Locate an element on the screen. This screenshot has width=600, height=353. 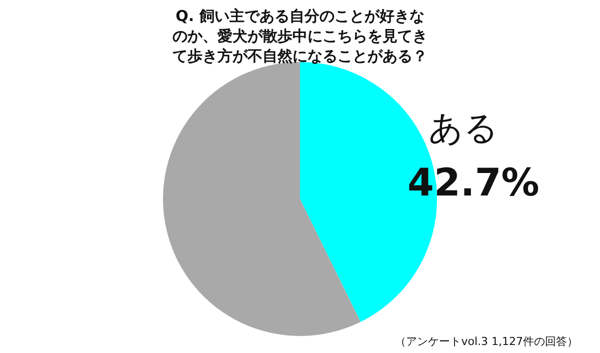
text: （アンケートvol.3 1,127件の回答） is located at coordinates (486, 341).